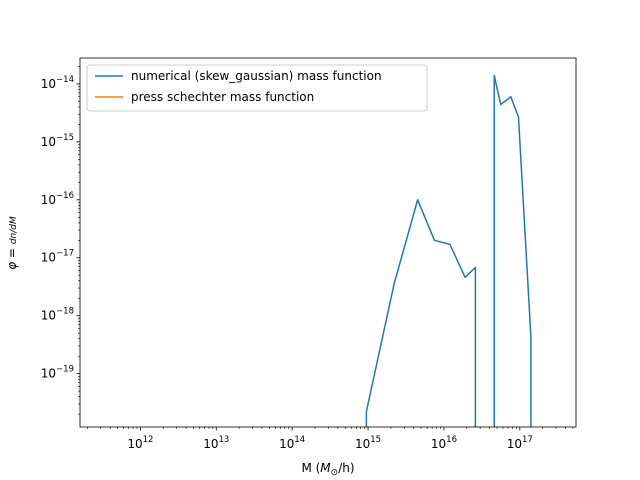 This screenshot has width=640, height=480. Describe the element at coordinates (256, 76) in the screenshot. I see `legend-label-numerical: numerical (skew_gaussian) mass function` at that location.